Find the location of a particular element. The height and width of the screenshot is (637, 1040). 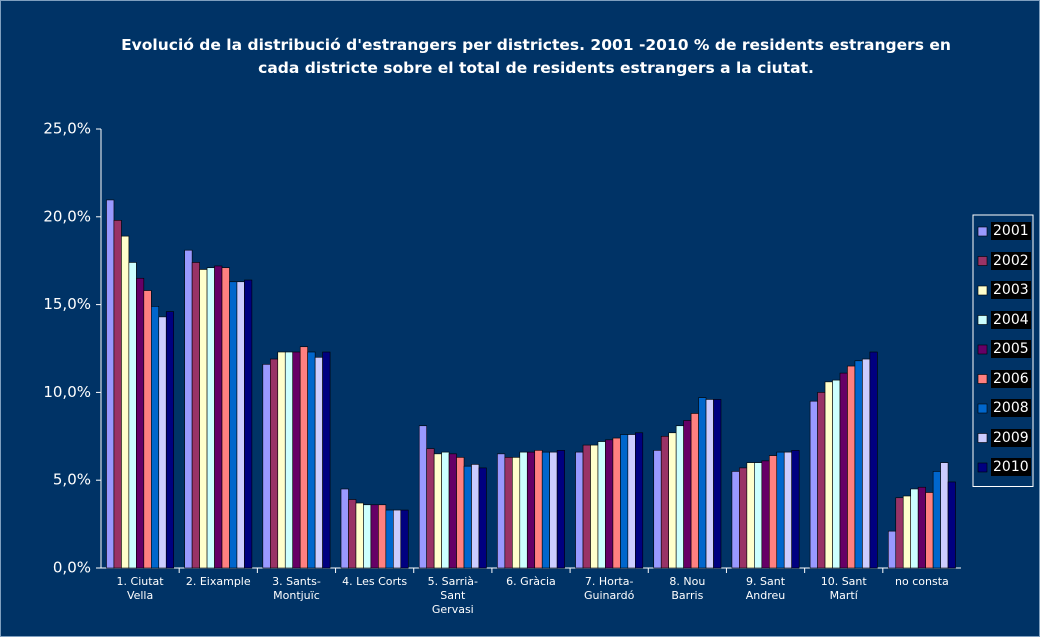

x-tick-label: 3. Sants-Montjuïc is located at coordinates (296, 588).